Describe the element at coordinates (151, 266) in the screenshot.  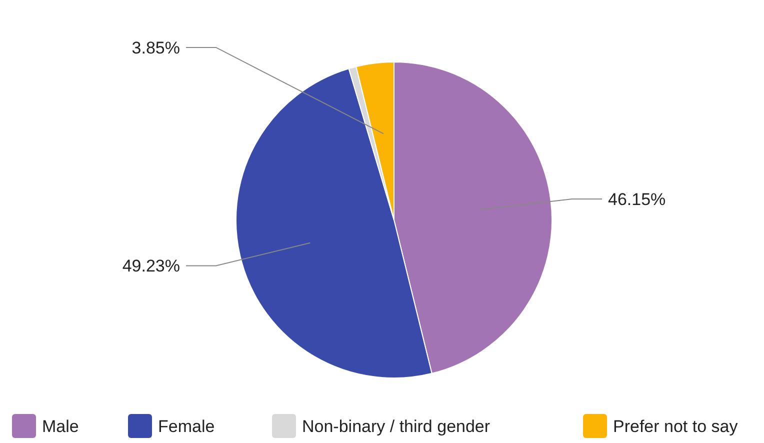
I see `data-label: 49.23%` at that location.